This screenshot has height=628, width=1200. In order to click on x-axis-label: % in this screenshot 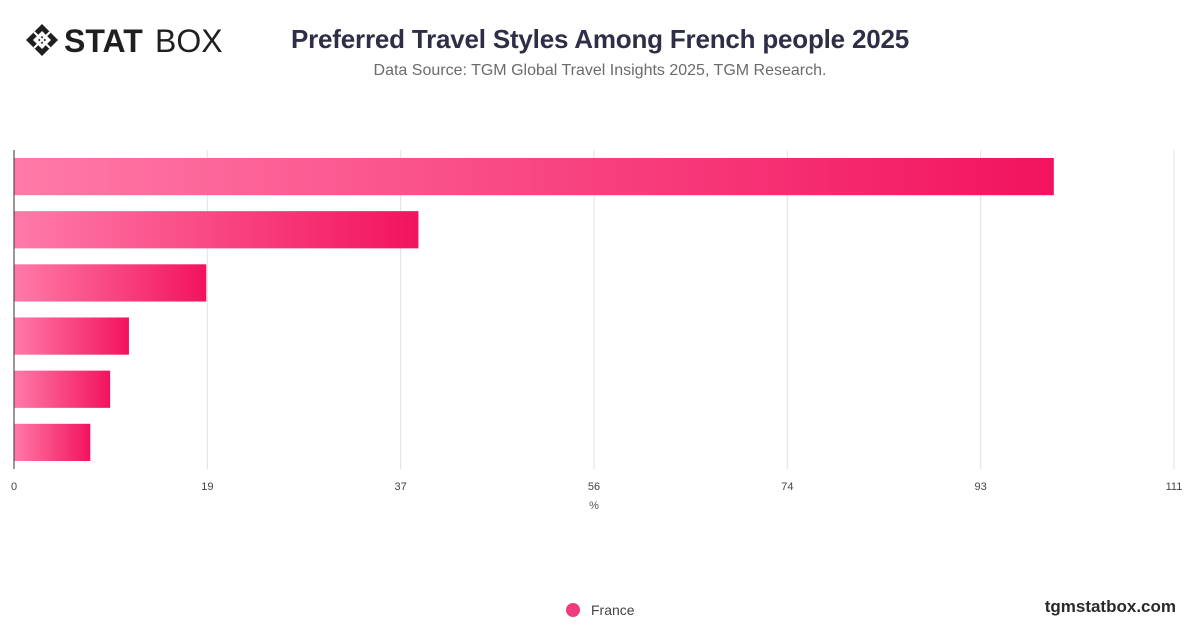, I will do `click(594, 506)`.